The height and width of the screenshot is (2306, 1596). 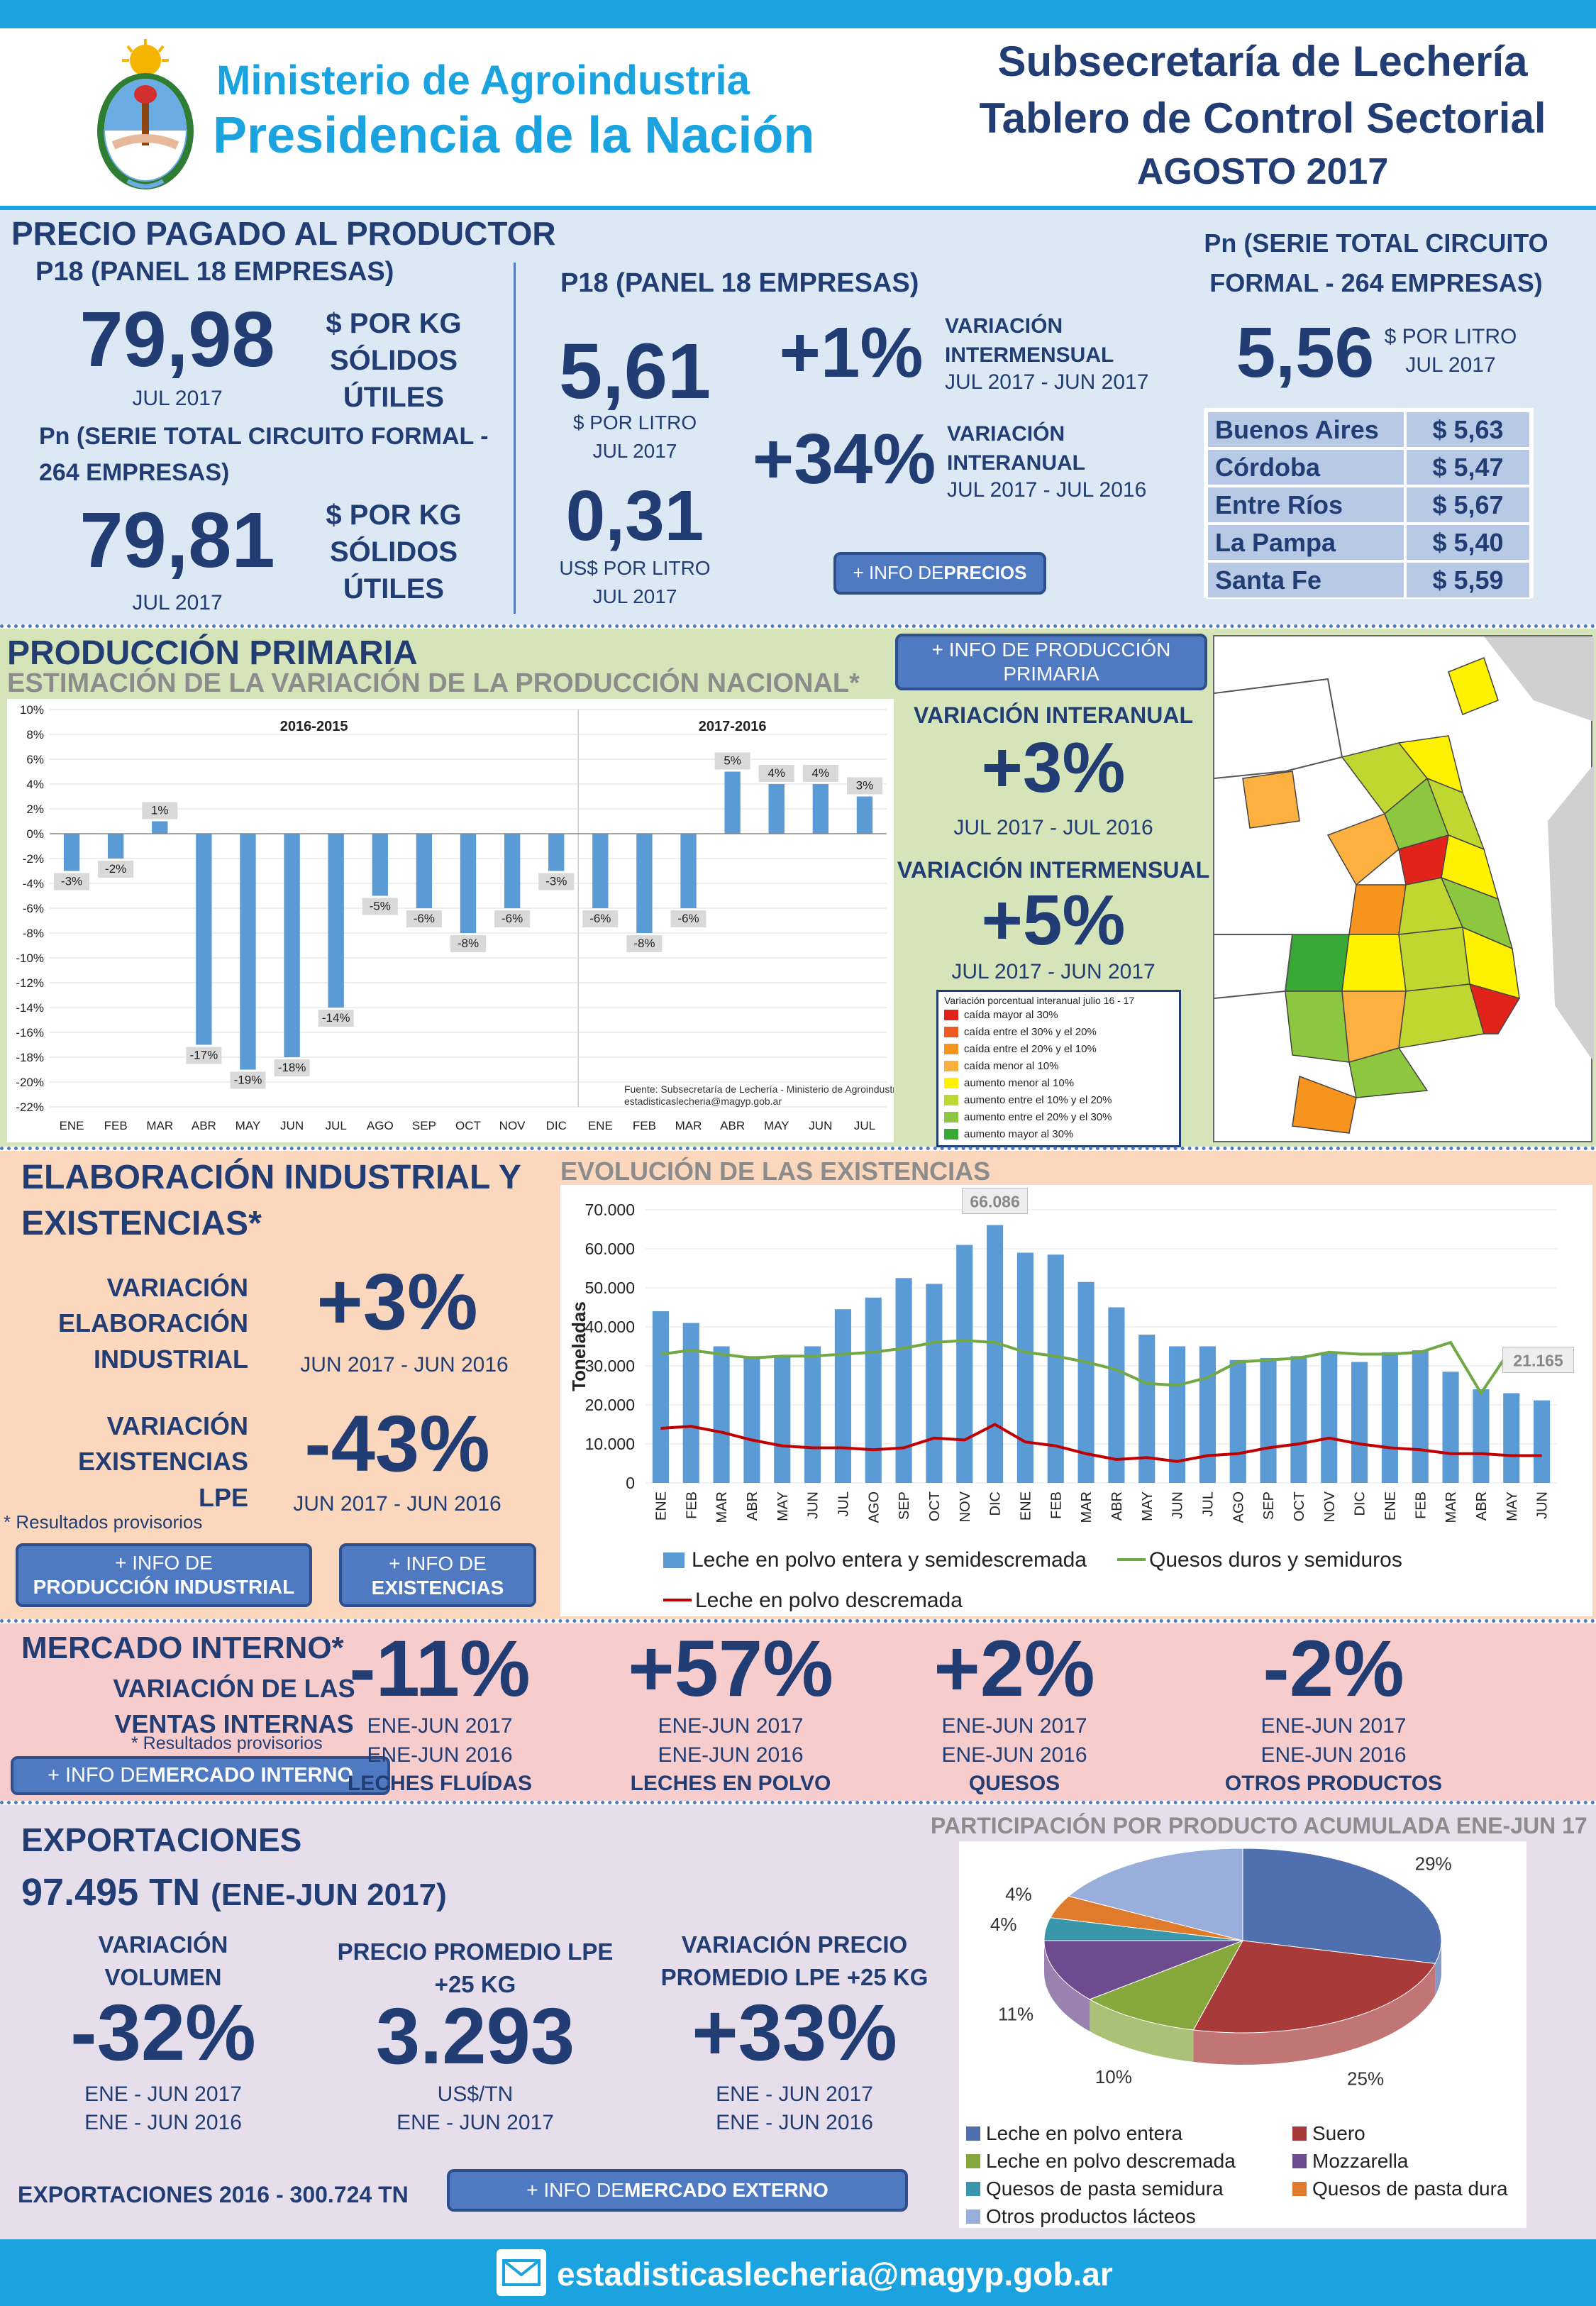 I want to click on mid-p18-label: P18 (PANEL 18 EMPRESAS), so click(x=740, y=283).